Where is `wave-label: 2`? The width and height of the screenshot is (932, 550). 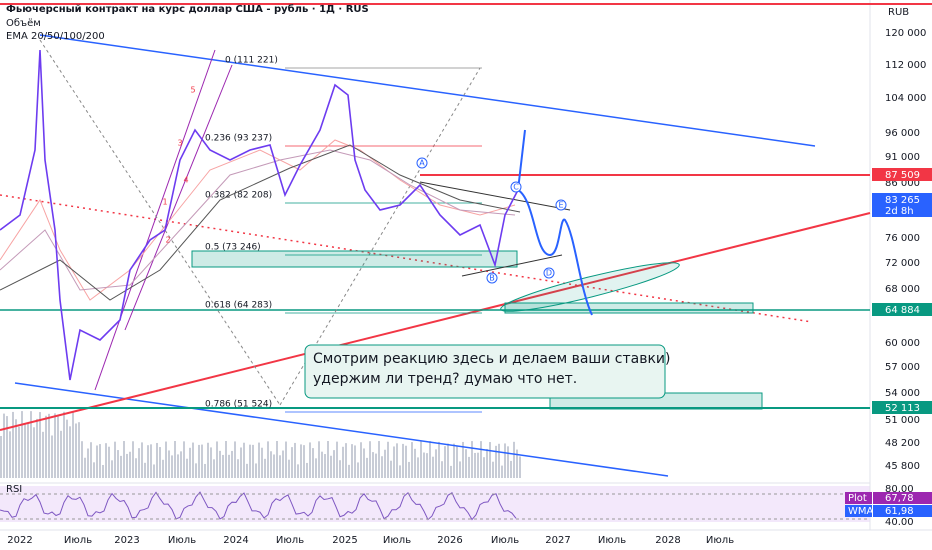 wave-label: 2 is located at coordinates (167, 240).